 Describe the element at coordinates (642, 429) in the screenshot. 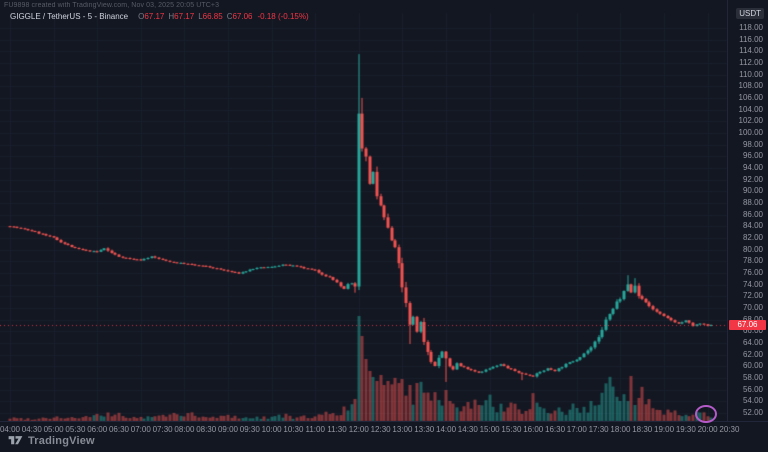

I see `time-tick-label: 18:30` at that location.